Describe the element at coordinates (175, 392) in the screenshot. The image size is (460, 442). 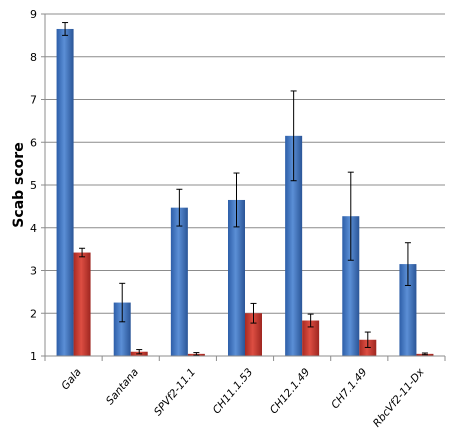
I see `x-category-label: SPVf2-11.1` at that location.